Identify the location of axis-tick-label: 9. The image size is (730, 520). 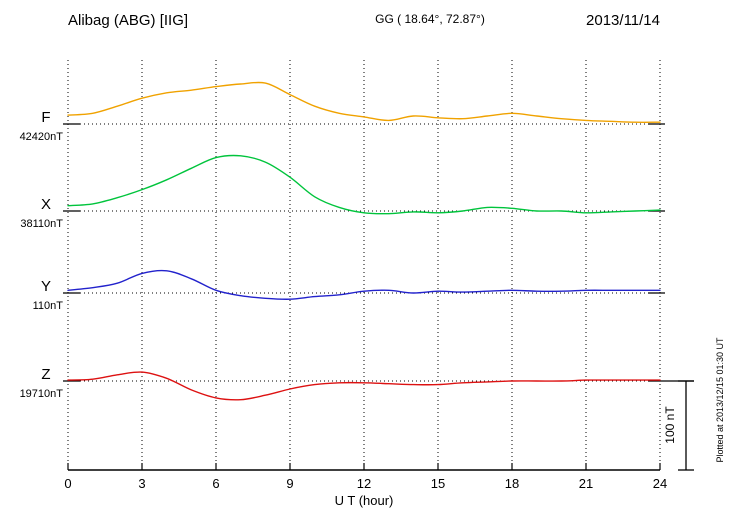
(289, 483).